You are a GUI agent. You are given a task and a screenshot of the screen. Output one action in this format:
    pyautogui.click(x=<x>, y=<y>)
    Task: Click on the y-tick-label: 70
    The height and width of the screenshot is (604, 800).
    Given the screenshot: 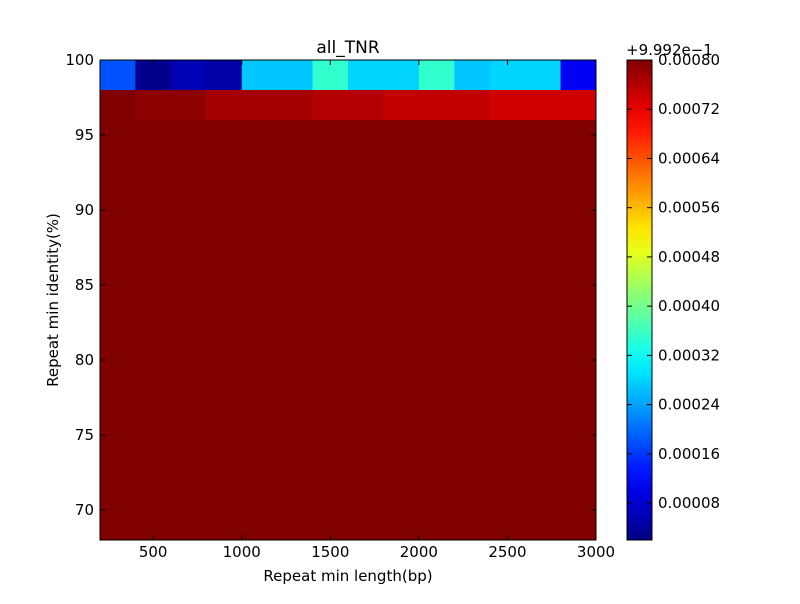 What is the action you would take?
    pyautogui.click(x=84, y=510)
    